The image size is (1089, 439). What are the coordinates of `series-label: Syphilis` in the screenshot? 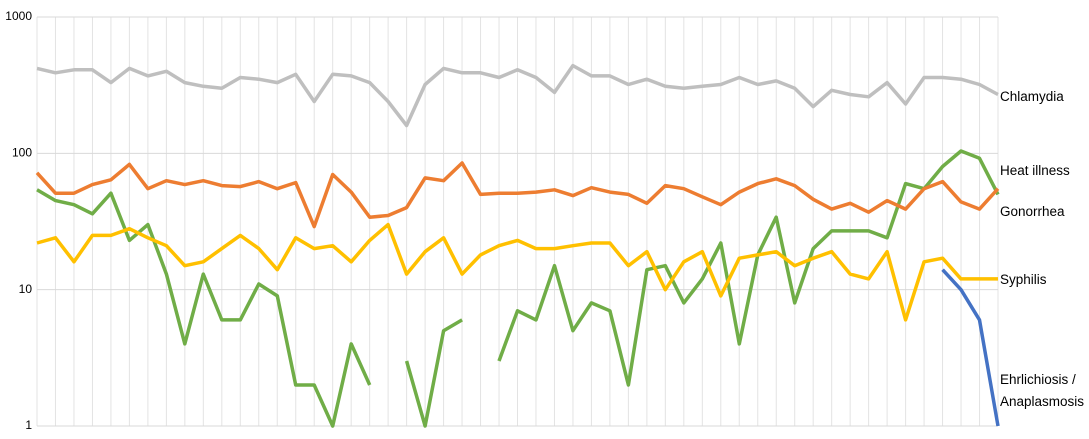 It's located at (1023, 279).